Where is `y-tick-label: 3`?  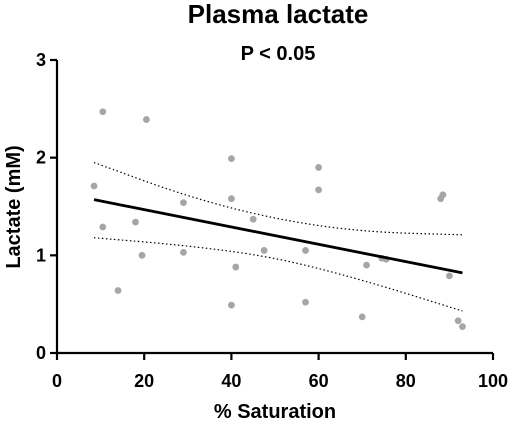
y-tick-label: 3 is located at coordinates (41, 60).